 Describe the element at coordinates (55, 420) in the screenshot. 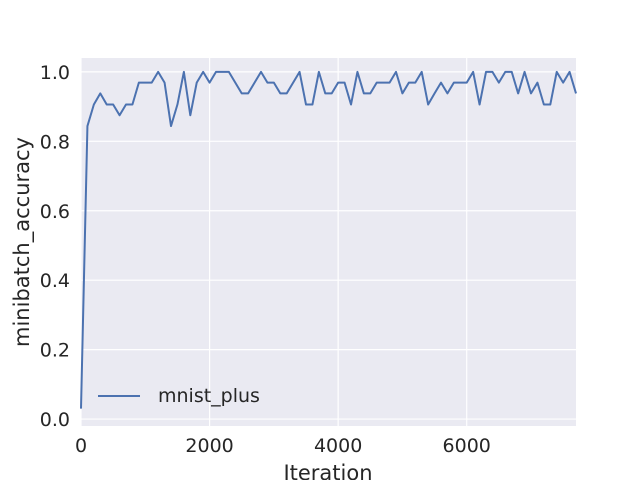

I see `y-tick-label: 0.0` at that location.